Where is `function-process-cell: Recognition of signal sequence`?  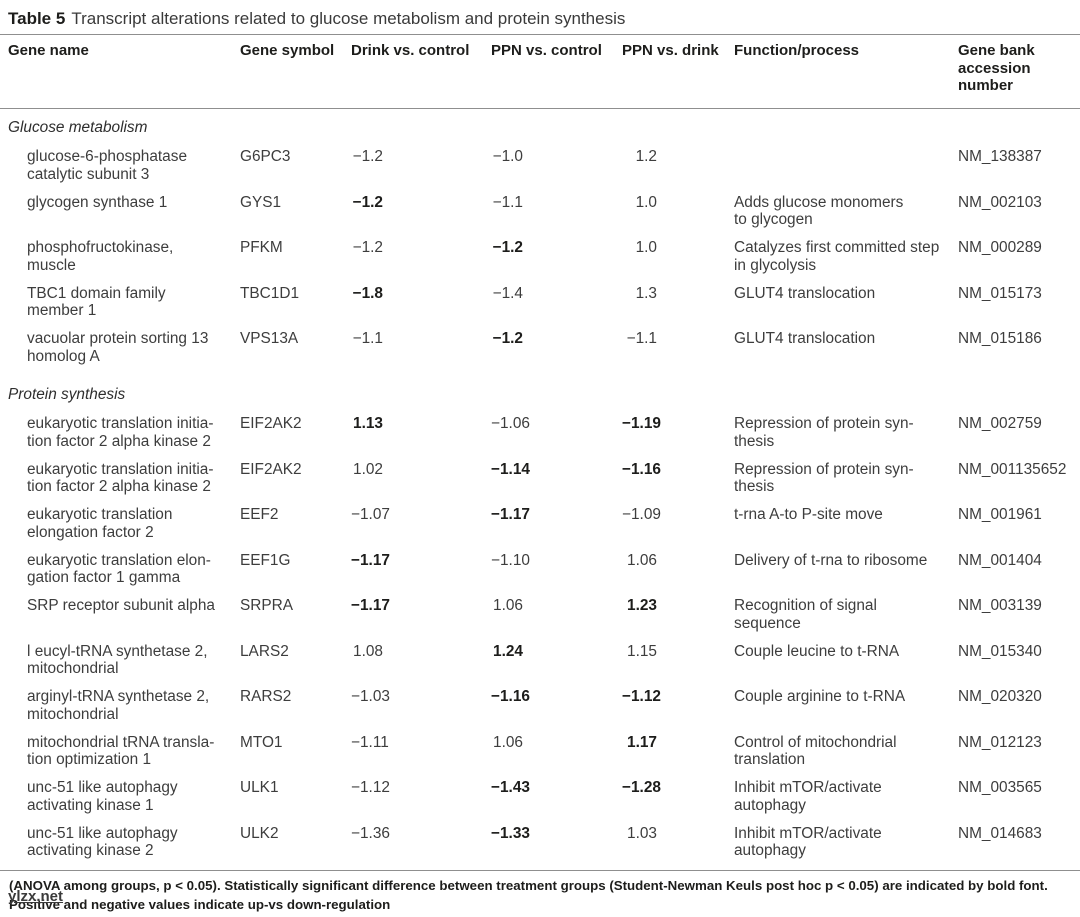 function-process-cell: Recognition of signal sequence is located at coordinates (805, 614).